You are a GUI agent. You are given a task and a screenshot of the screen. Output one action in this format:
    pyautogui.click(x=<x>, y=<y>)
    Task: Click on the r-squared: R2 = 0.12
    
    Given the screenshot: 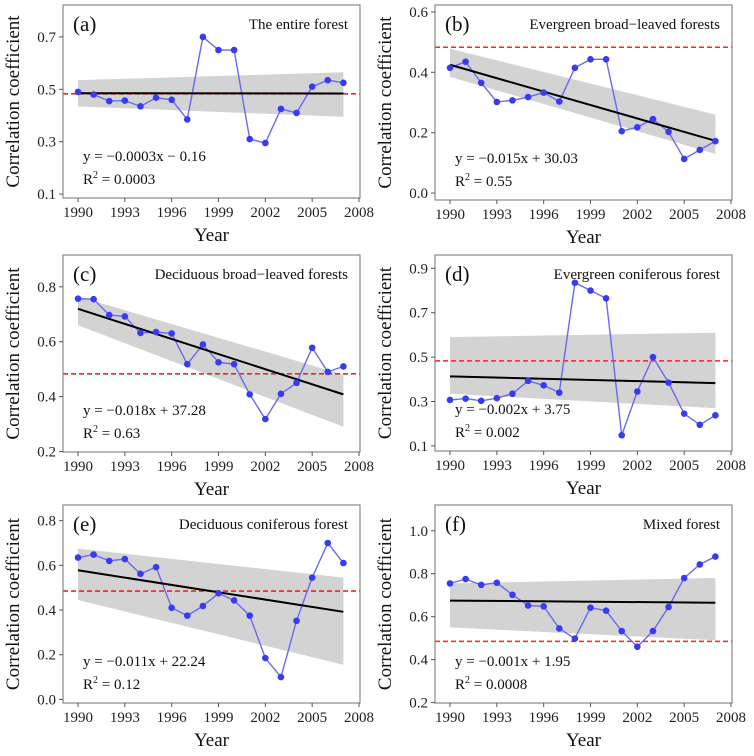 What is the action you would take?
    pyautogui.click(x=111, y=684)
    